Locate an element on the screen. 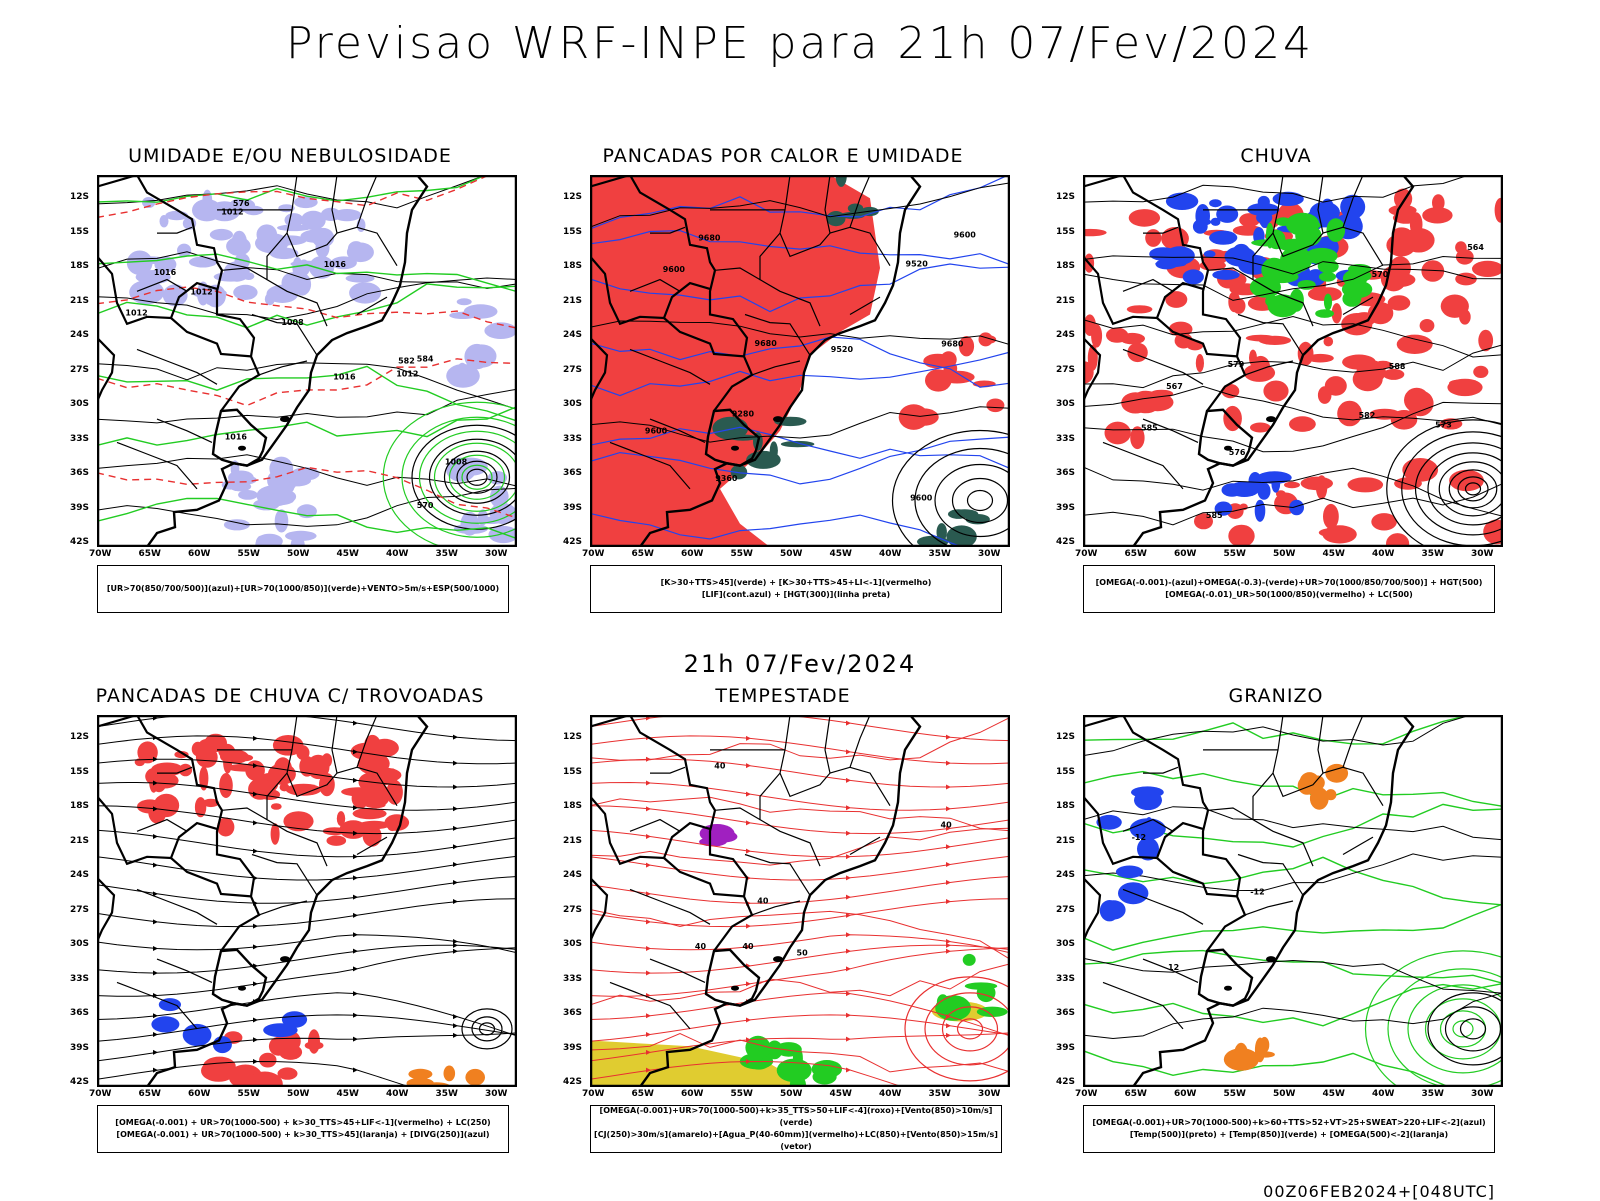 The height and width of the screenshot is (1201, 1600). contour-label: 584 is located at coordinates (425, 358).